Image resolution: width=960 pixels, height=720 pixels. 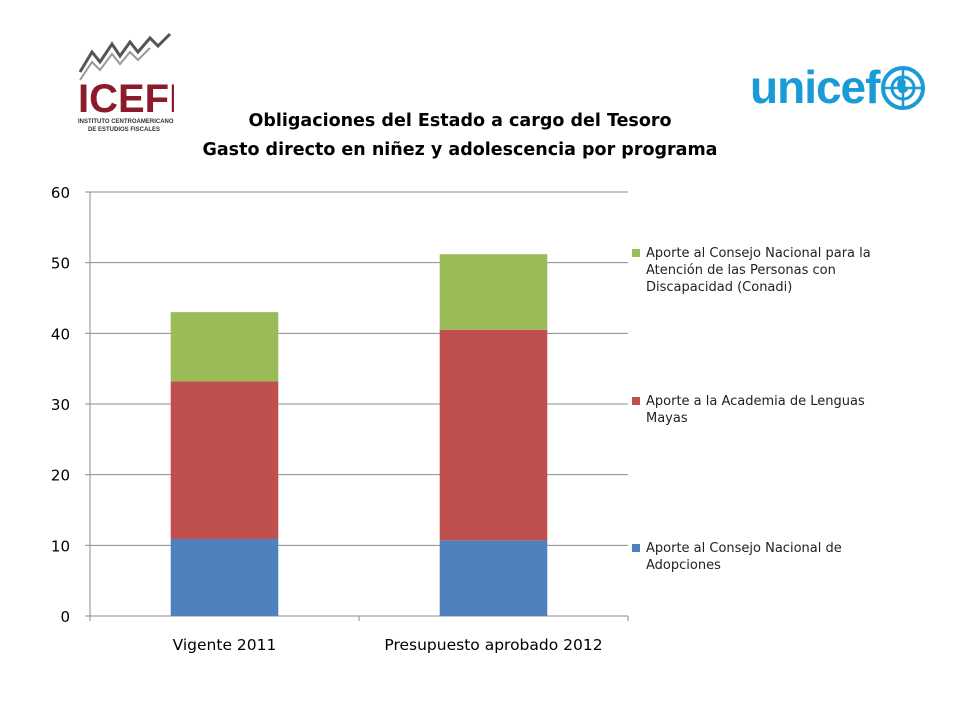 I want to click on icefi-subtitle-1: INSTITUTO CENTROAMERICANO, so click(x=126, y=122).